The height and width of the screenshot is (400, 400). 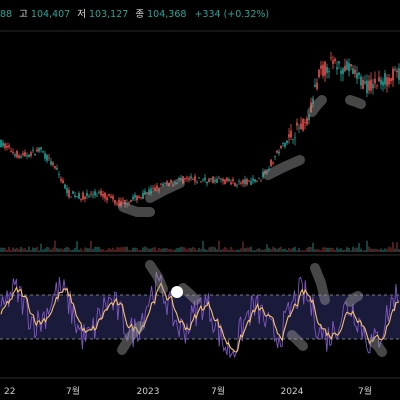 What do you see at coordinates (81, 14) in the screenshot?
I see `low-label: 저` at bounding box center [81, 14].